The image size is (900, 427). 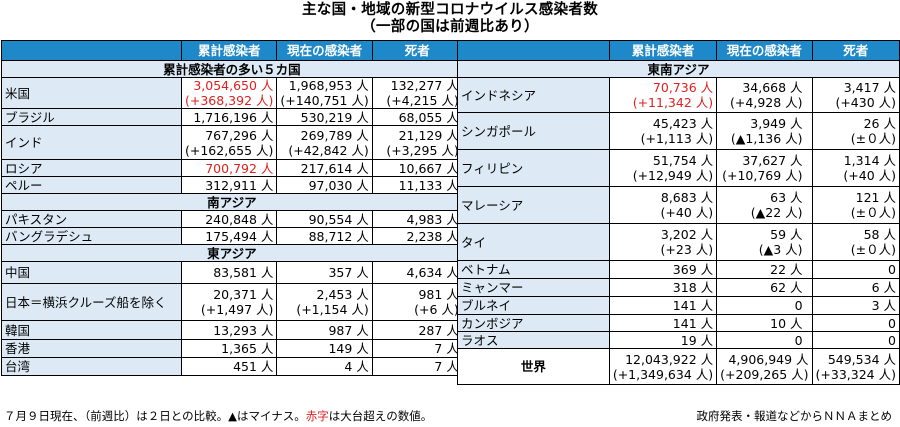 What do you see at coordinates (232, 202) in the screenshot?
I see `section-row: 南アジア` at bounding box center [232, 202].